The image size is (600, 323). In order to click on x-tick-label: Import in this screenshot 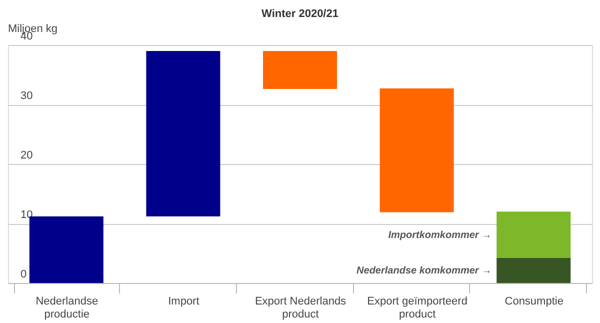, I will do `click(184, 302)`.